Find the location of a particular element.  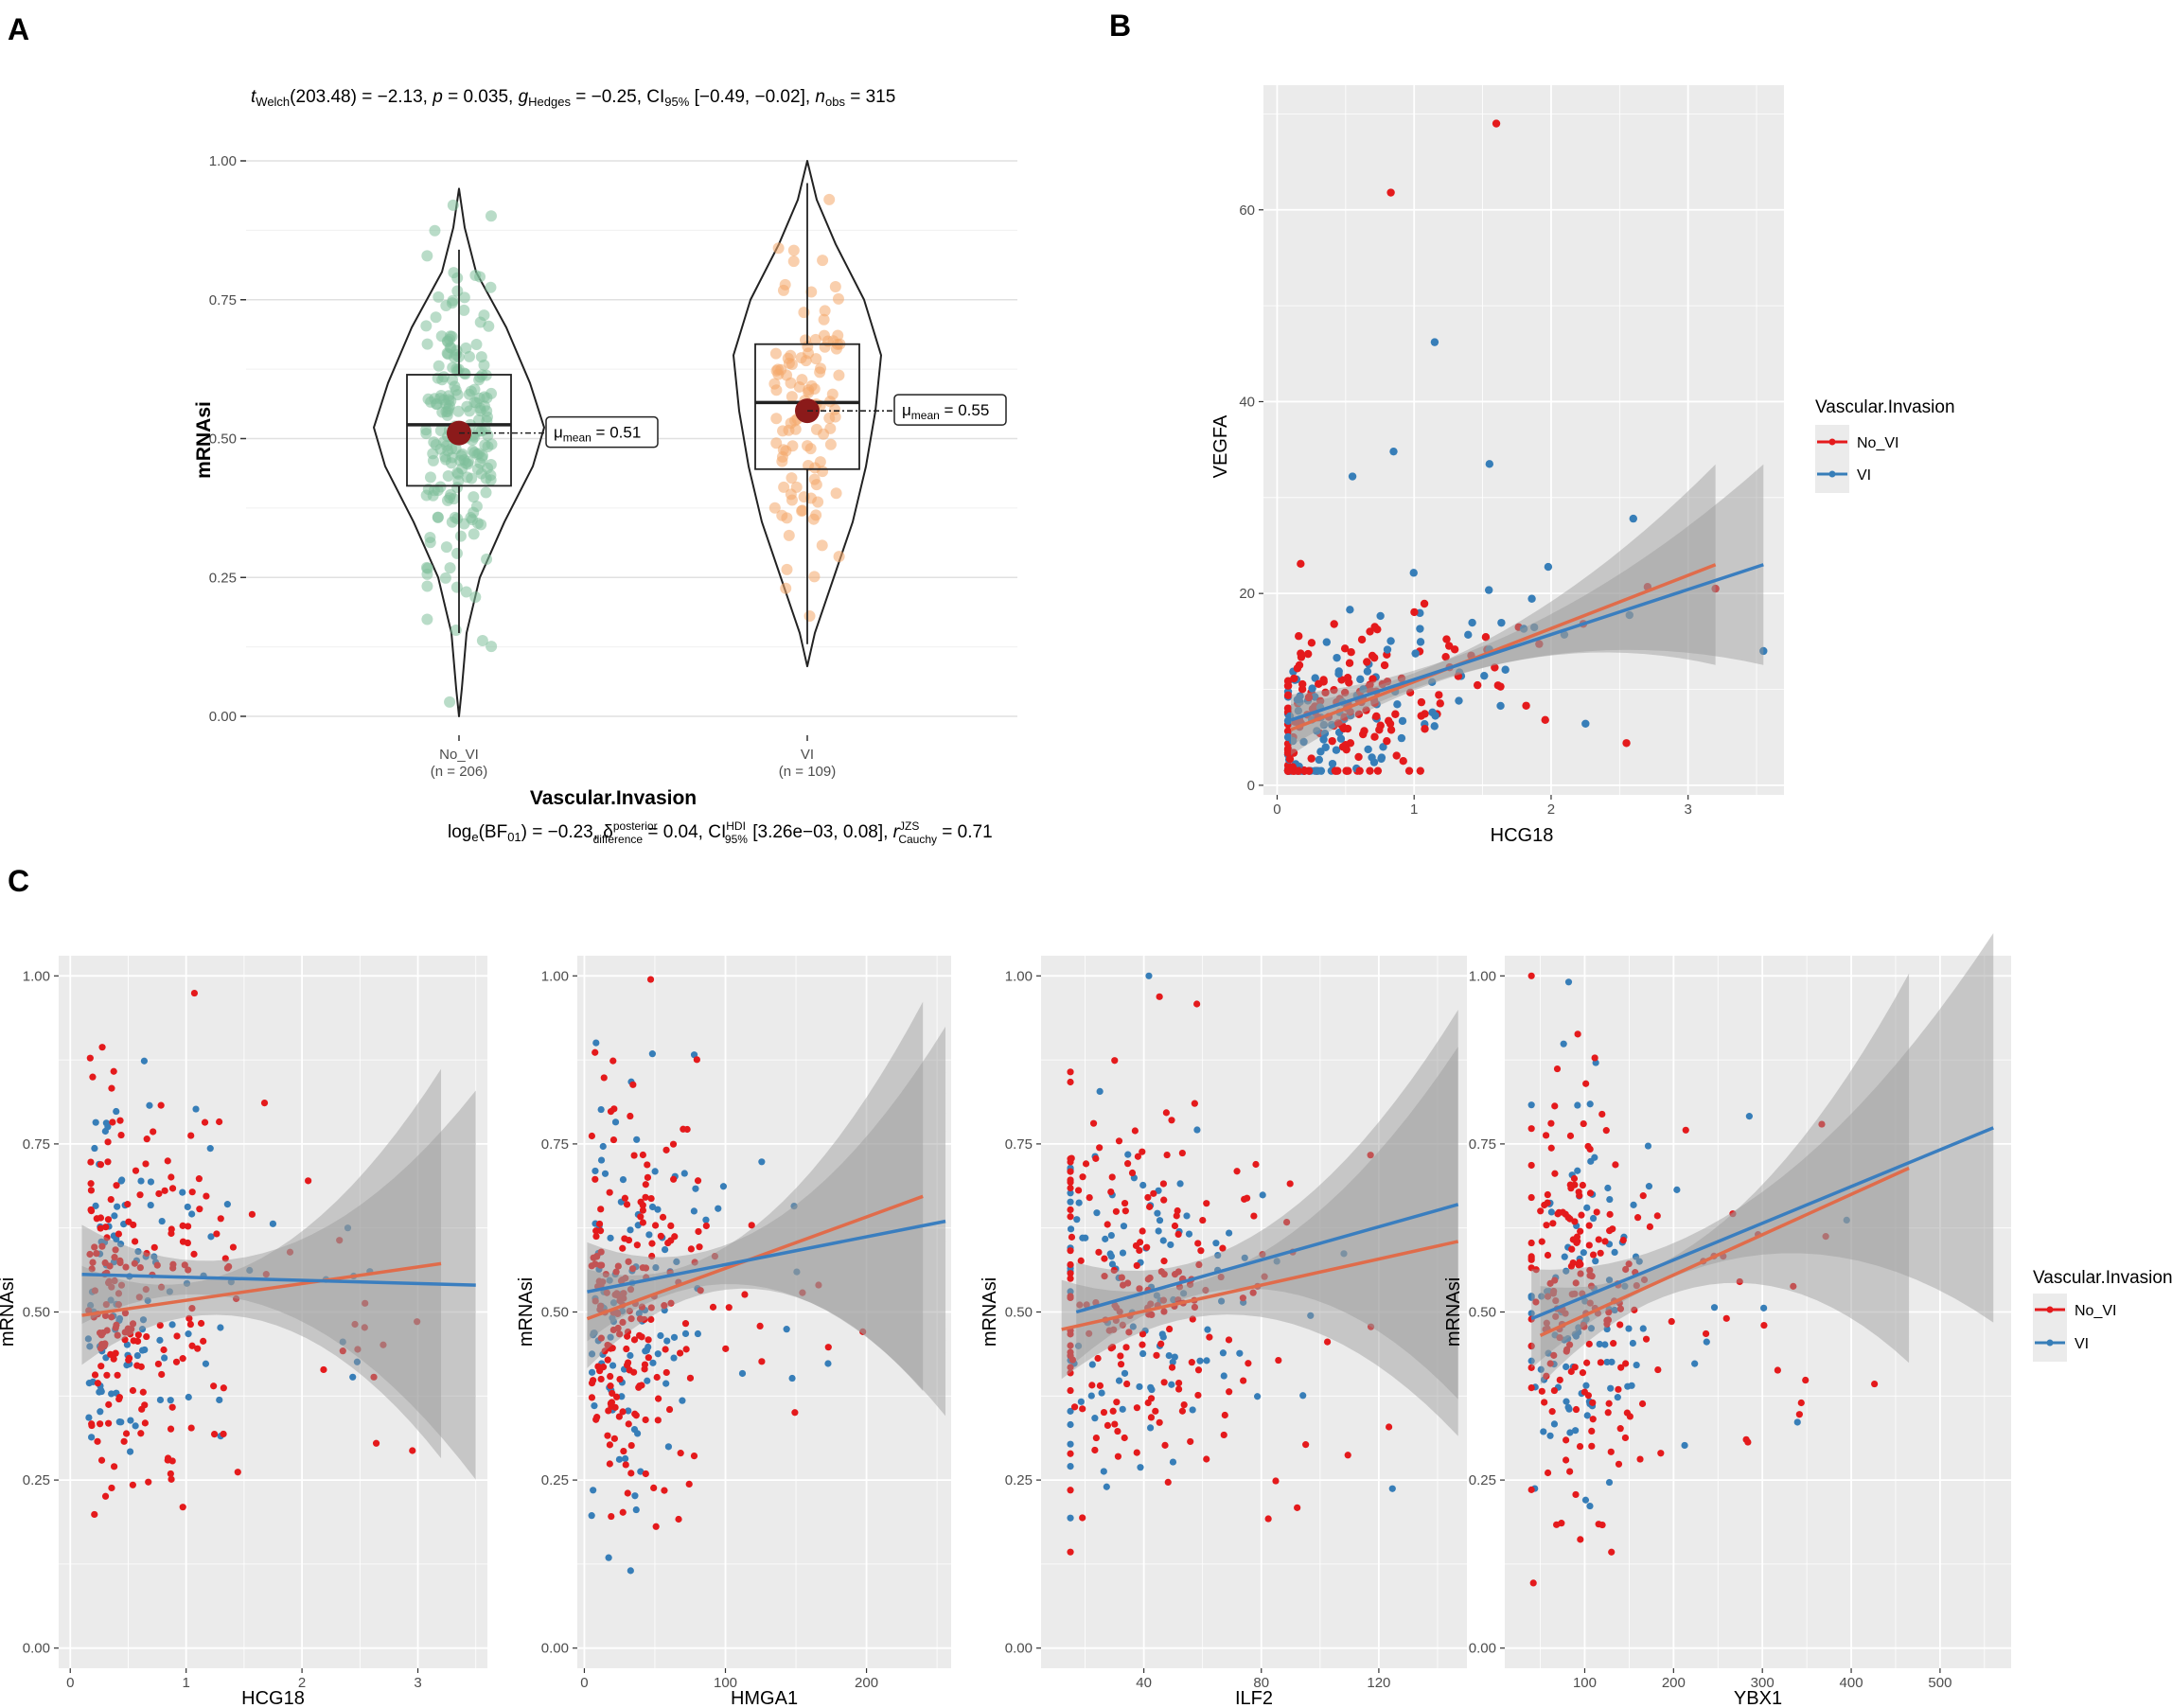

x-tick-label: 1 is located at coordinates (1414, 809).